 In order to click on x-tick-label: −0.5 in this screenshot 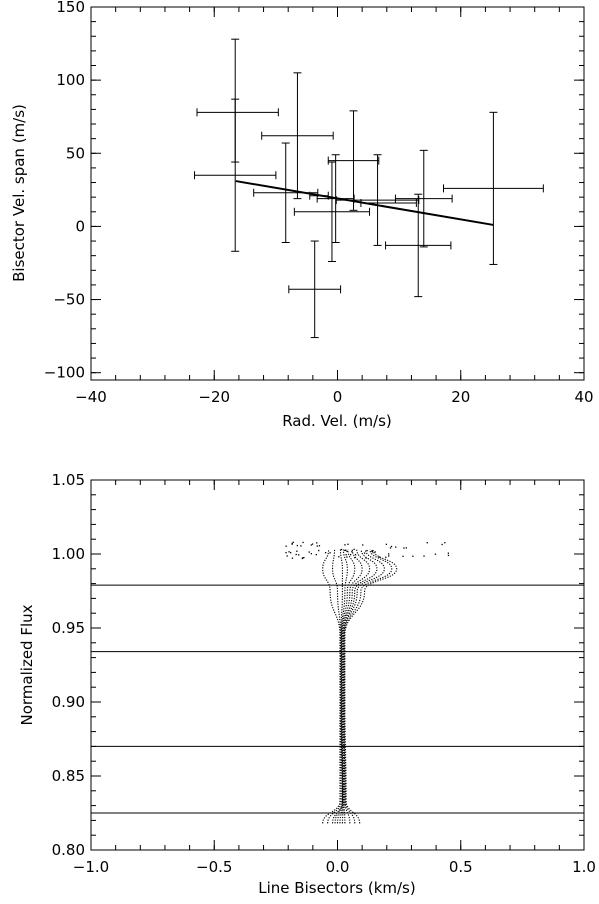, I will do `click(214, 867)`.